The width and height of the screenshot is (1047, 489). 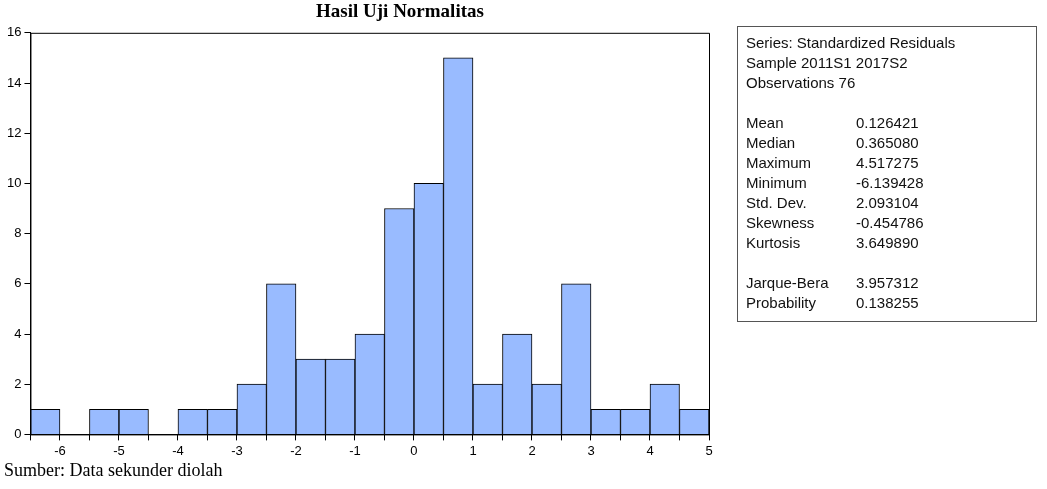 What do you see at coordinates (14, 182) in the screenshot?
I see `y-tick-label: 10` at bounding box center [14, 182].